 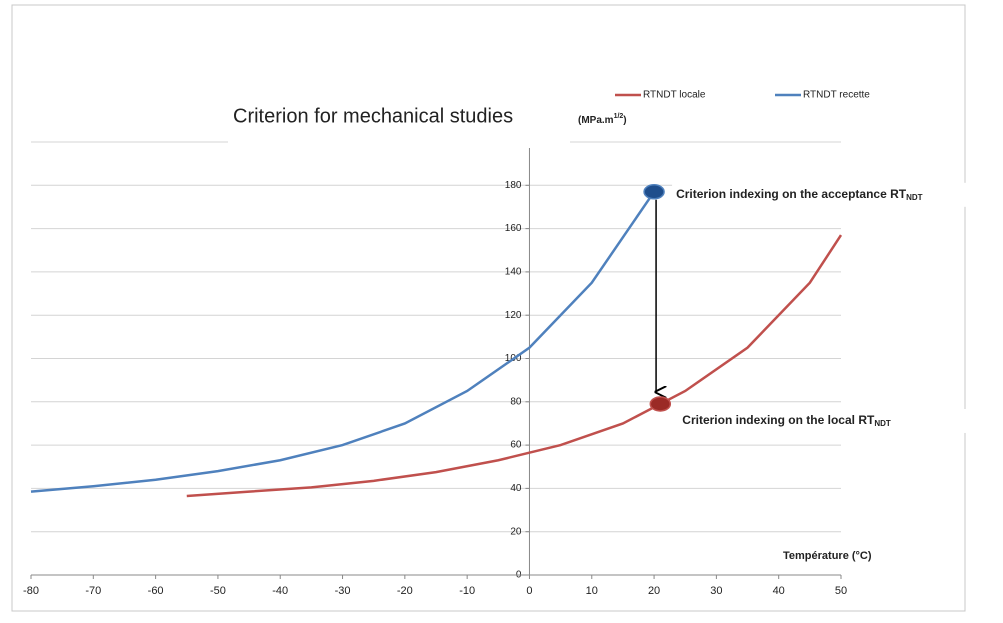 What do you see at coordinates (373, 116) in the screenshot?
I see `chart-title: Criterion for mechanical studies` at bounding box center [373, 116].